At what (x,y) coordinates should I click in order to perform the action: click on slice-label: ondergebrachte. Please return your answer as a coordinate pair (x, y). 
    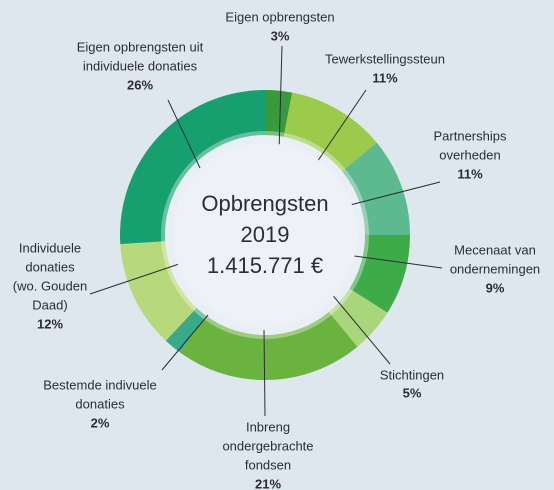
    Looking at the image, I should click on (267, 445).